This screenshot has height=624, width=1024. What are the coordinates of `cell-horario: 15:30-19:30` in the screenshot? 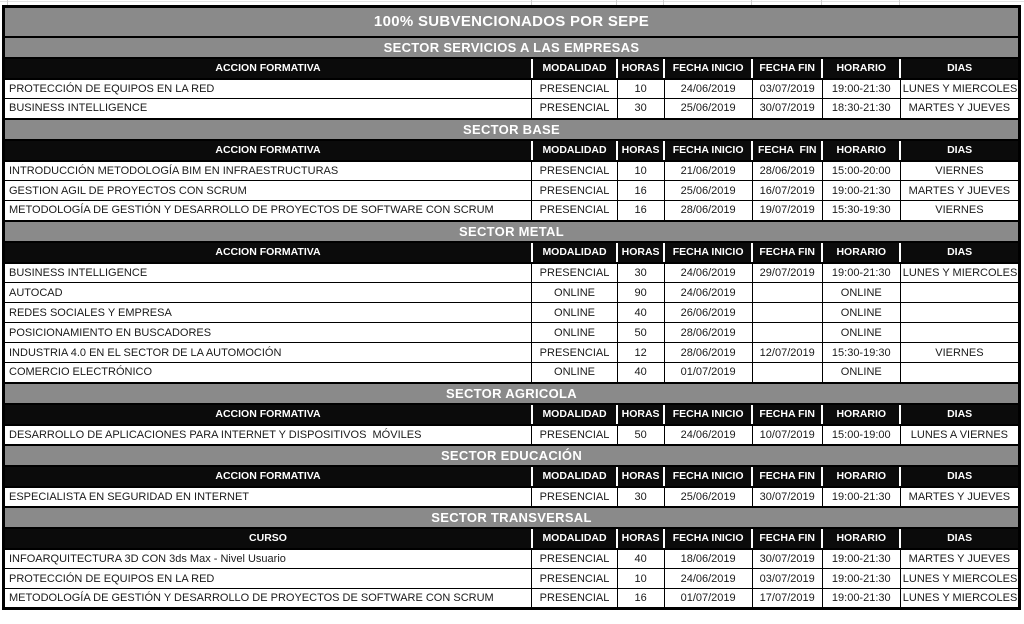 It's located at (861, 352).